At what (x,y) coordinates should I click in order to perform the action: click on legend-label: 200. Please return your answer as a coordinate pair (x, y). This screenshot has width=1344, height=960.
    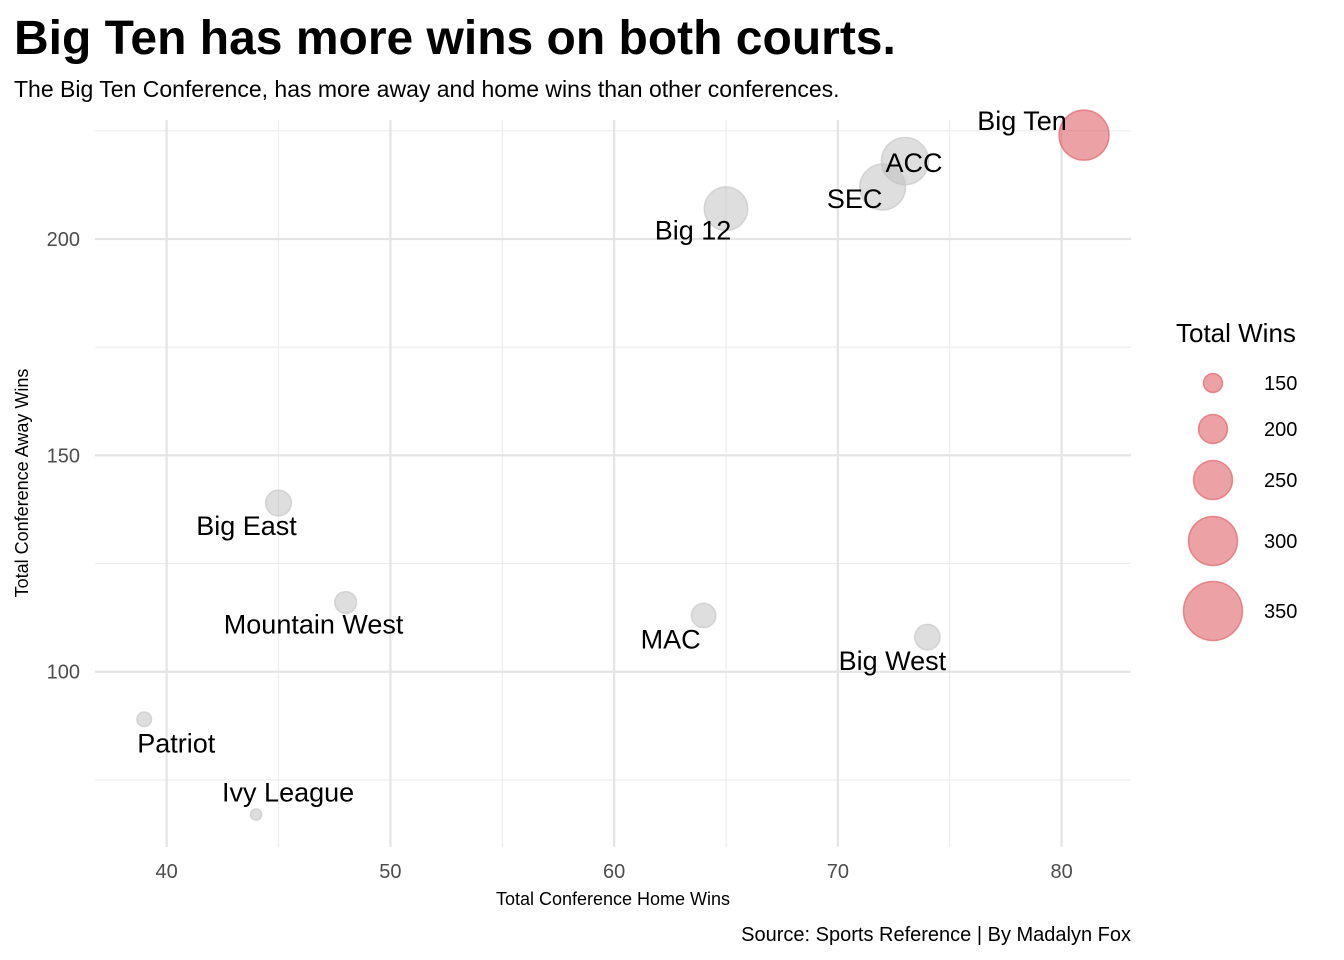
    Looking at the image, I should click on (1280, 430).